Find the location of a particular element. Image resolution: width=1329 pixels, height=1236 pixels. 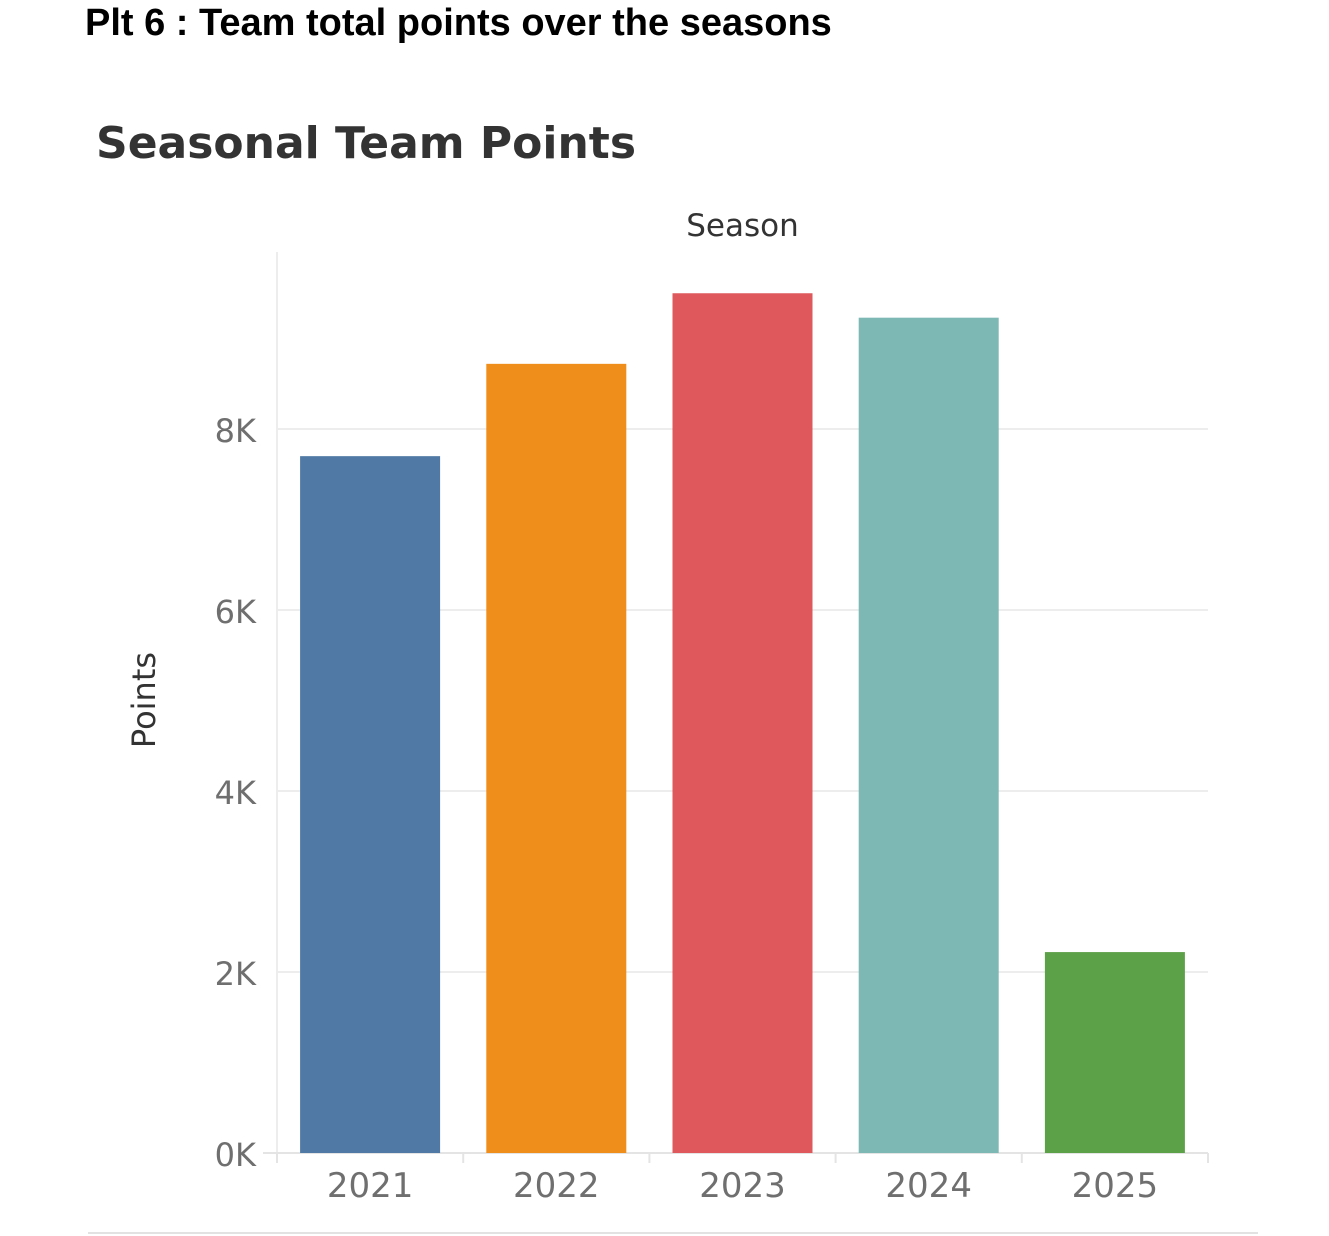

x-tick-label: 2025 is located at coordinates (1115, 1186).